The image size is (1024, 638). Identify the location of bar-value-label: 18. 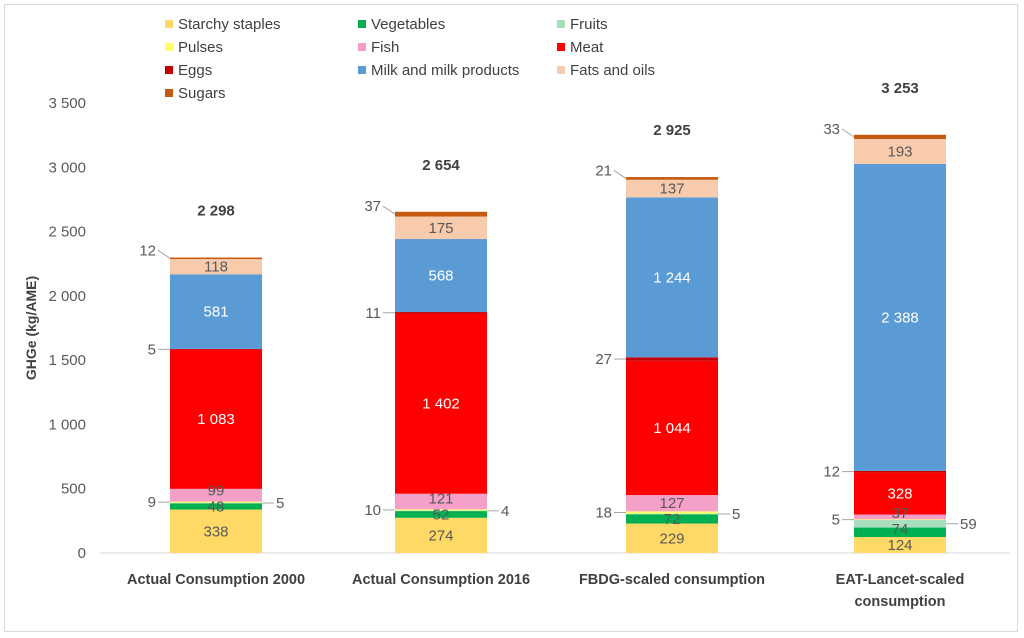
(603, 513).